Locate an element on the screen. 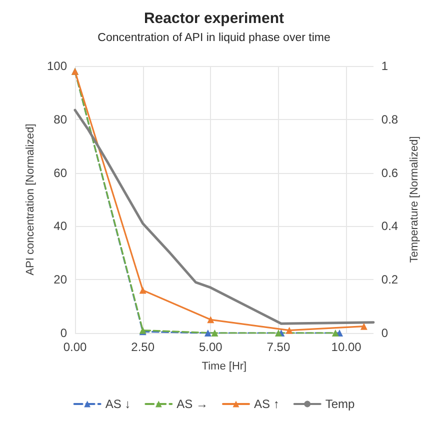 The height and width of the screenshot is (423, 428). legend-label: AS ↓ is located at coordinates (118, 404).